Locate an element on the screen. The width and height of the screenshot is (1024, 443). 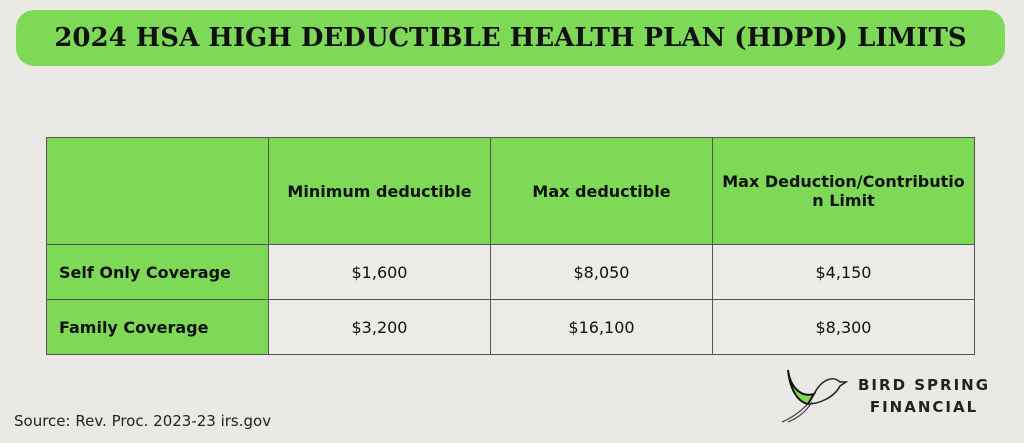
cell-value: $8,050 is located at coordinates (601, 272).